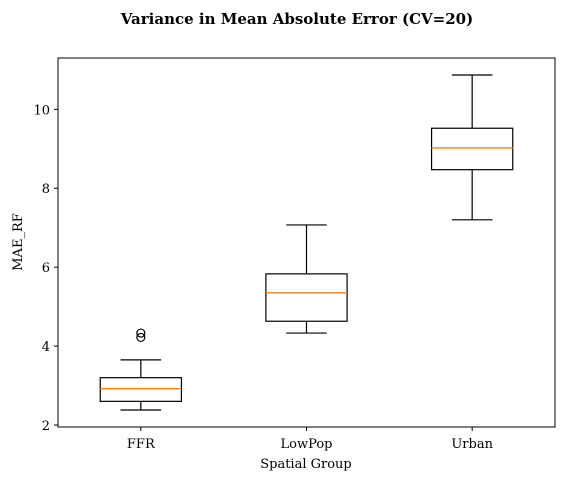  I want to click on y-tick-label: 8, so click(46, 189).